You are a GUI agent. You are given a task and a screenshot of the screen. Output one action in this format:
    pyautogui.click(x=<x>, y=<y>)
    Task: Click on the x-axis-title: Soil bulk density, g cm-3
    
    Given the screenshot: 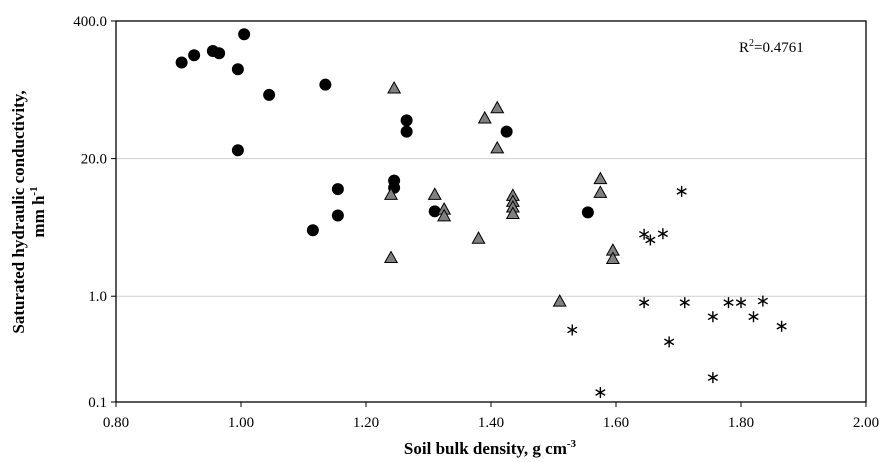 What is the action you would take?
    pyautogui.click(x=490, y=448)
    